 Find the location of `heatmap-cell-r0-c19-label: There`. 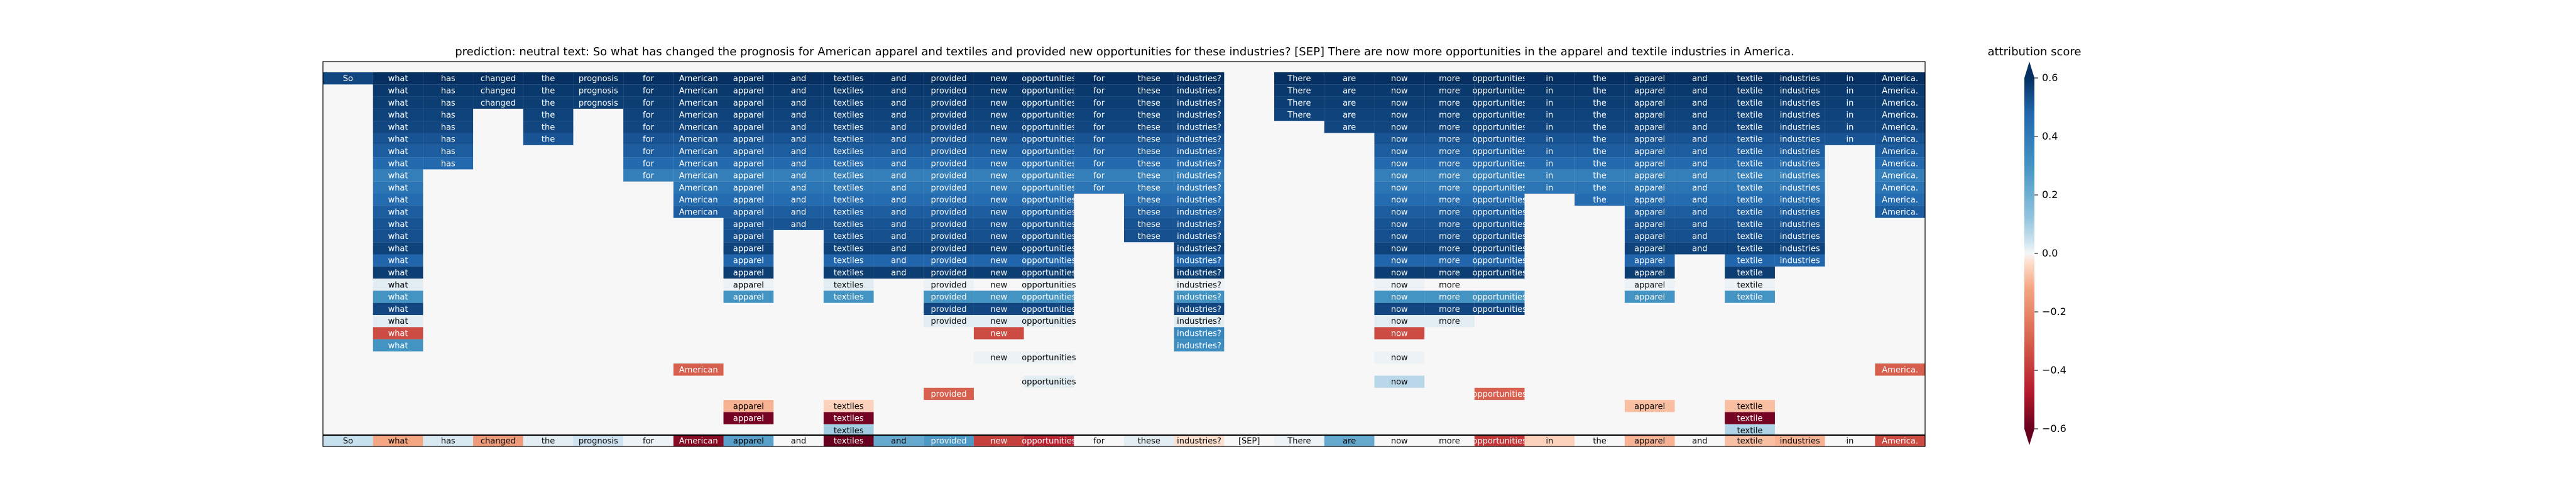

heatmap-cell-r0-c19-label: There is located at coordinates (1299, 79).